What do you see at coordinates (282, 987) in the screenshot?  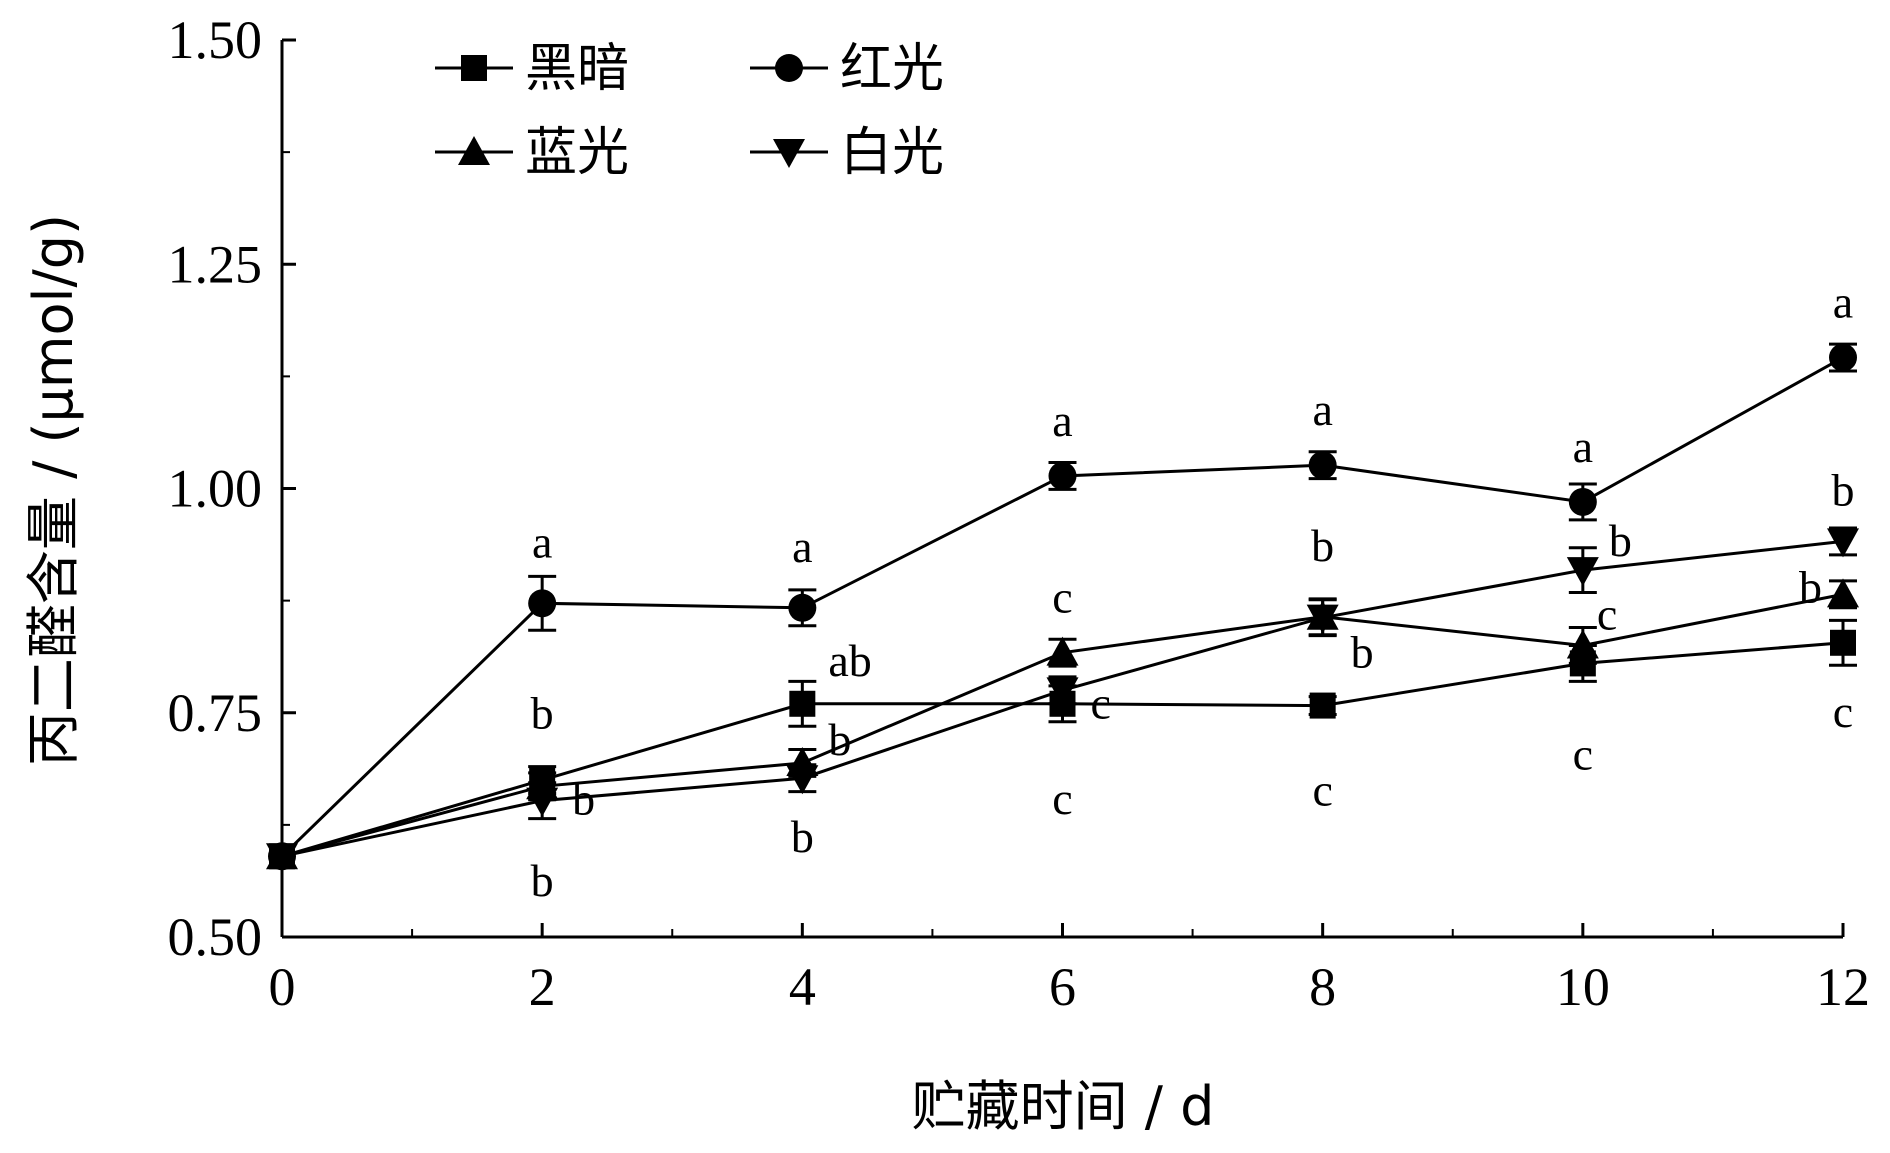 I see `x-tick-label: 0` at bounding box center [282, 987].